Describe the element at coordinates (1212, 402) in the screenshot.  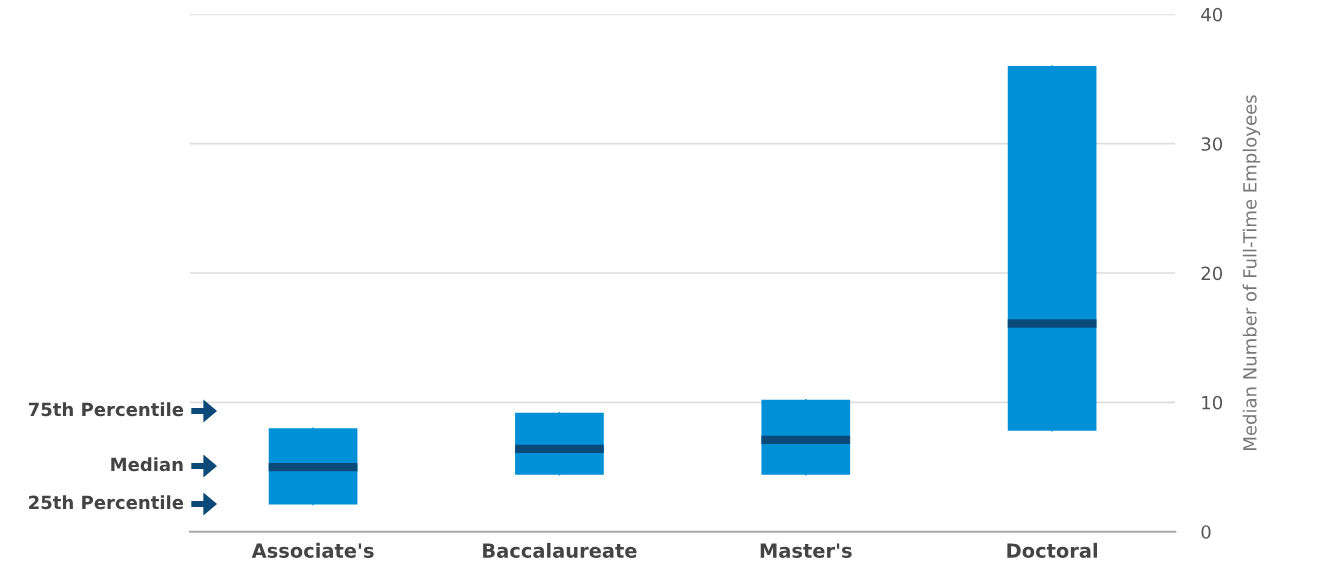
I see `y-tick-label: 10` at that location.